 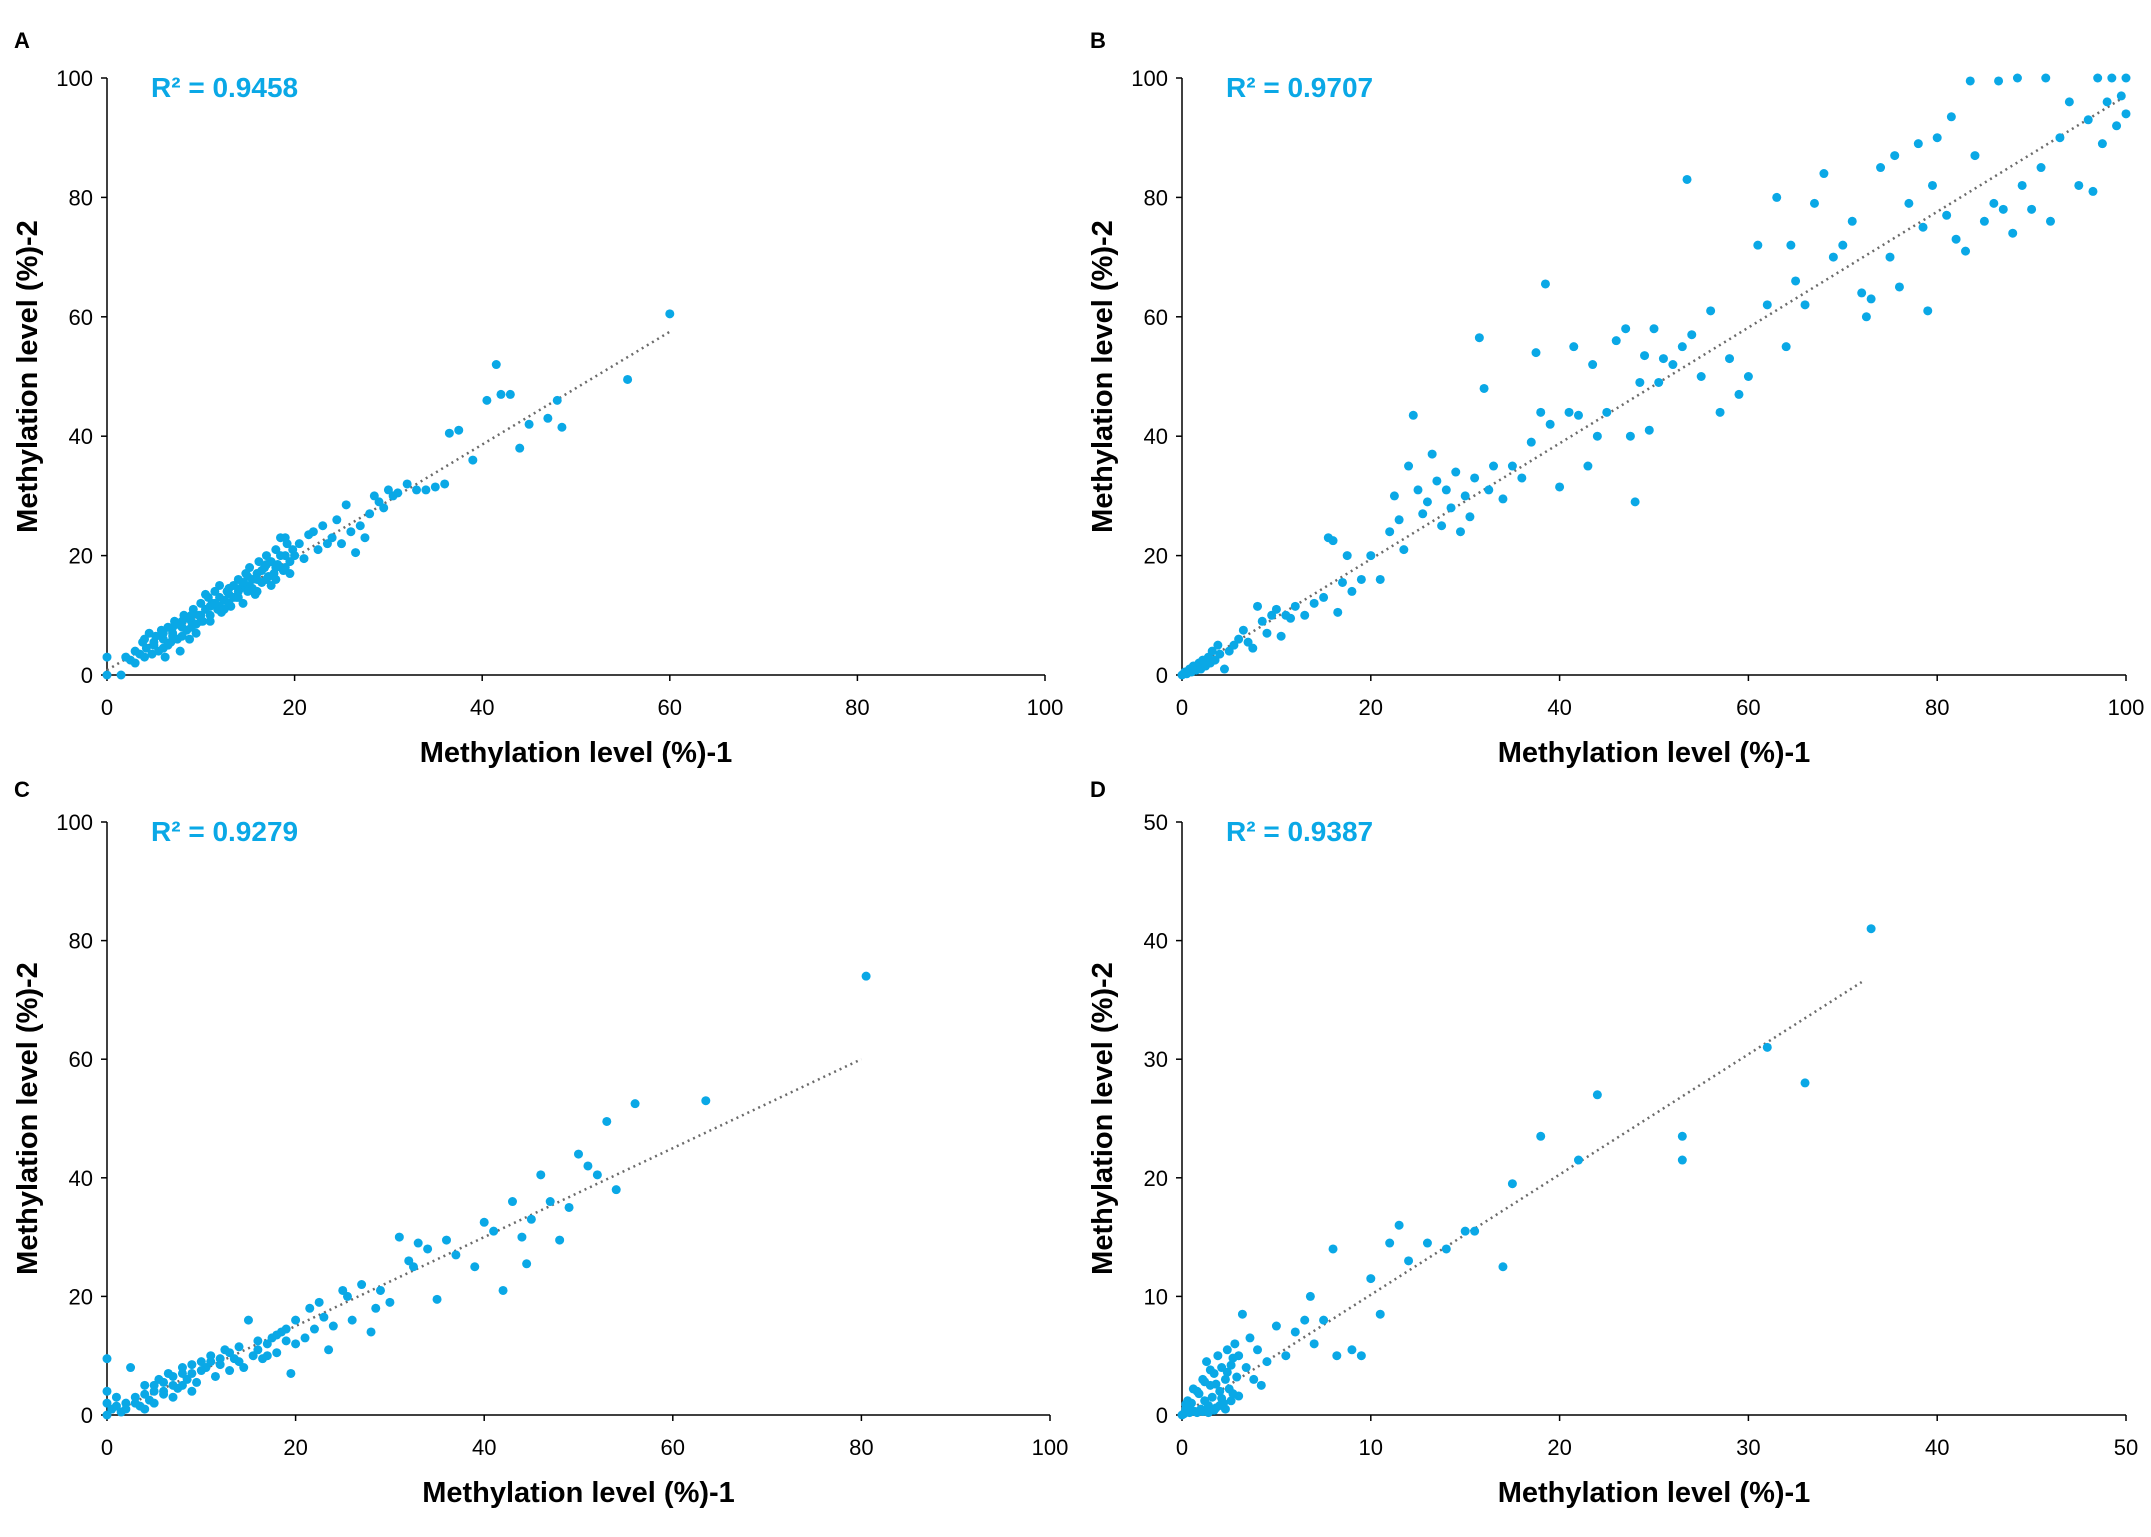 I want to click on y-tick-label: 100, so click(x=1149, y=78).